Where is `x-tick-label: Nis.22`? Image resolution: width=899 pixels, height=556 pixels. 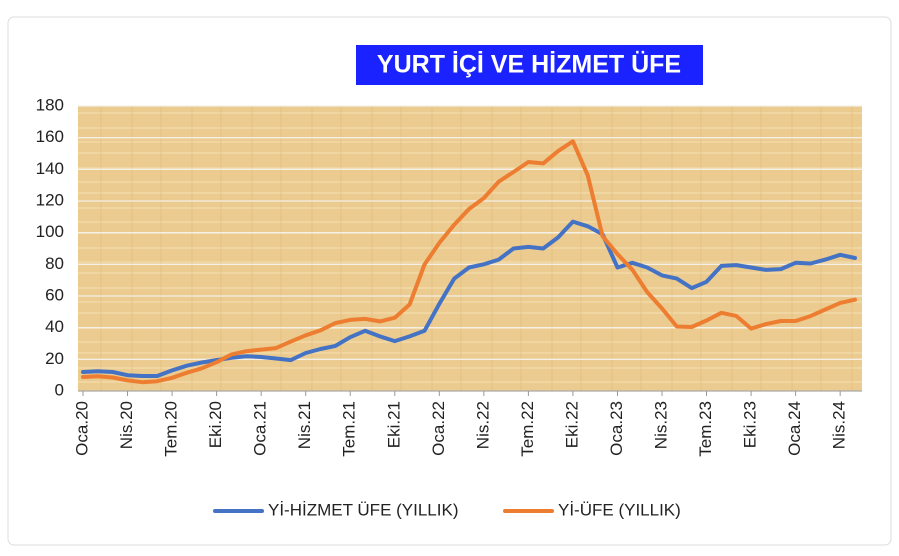 x-tick-label: Nis.22 is located at coordinates (482, 425).